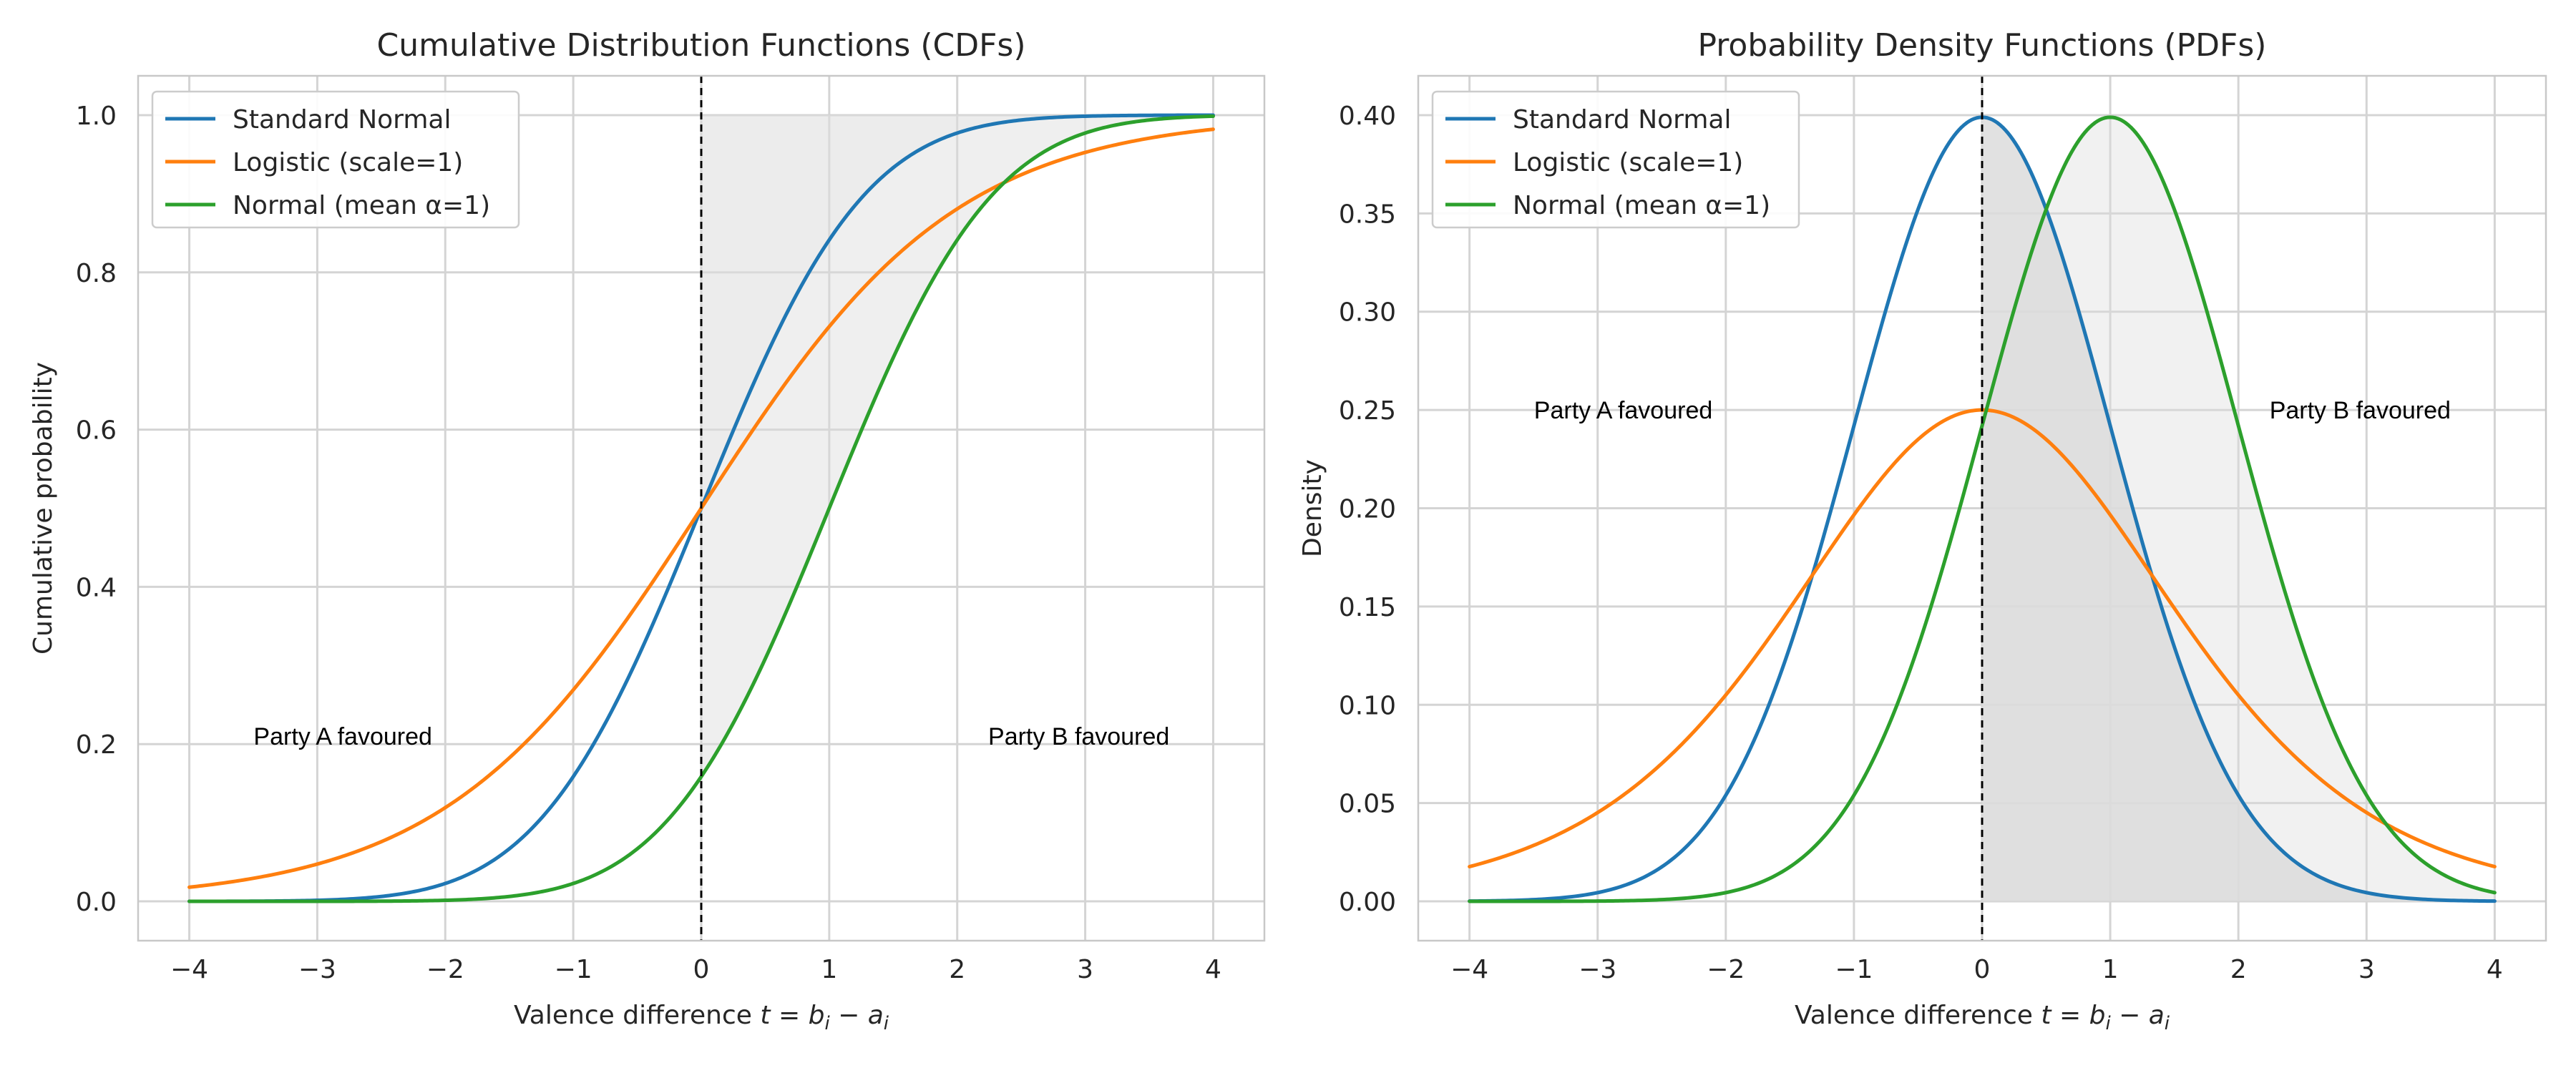 The image size is (2576, 1073). Describe the element at coordinates (1982, 45) in the screenshot. I see `pdf-title: Probability Density Functions (PDFs)` at that location.